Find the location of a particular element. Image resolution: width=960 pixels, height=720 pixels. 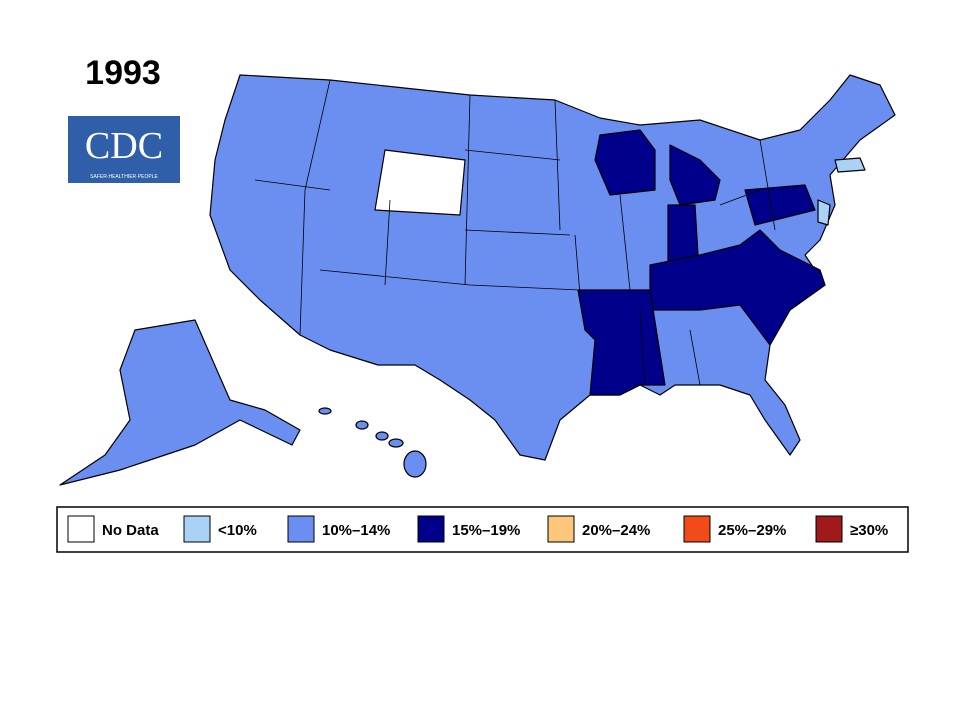

year-title: 1993 is located at coordinates (123, 73).